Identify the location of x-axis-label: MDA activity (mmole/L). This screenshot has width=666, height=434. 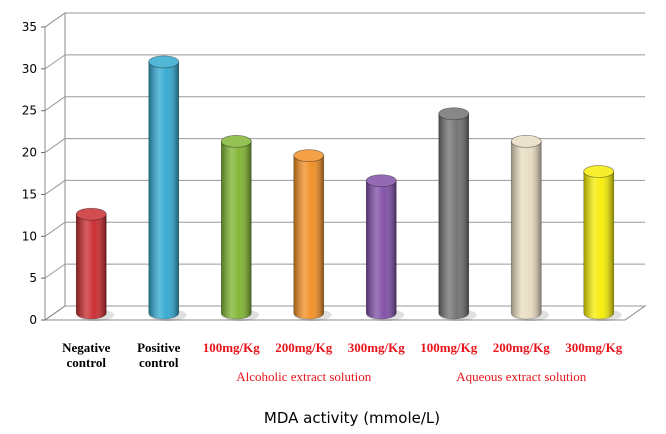
(352, 418).